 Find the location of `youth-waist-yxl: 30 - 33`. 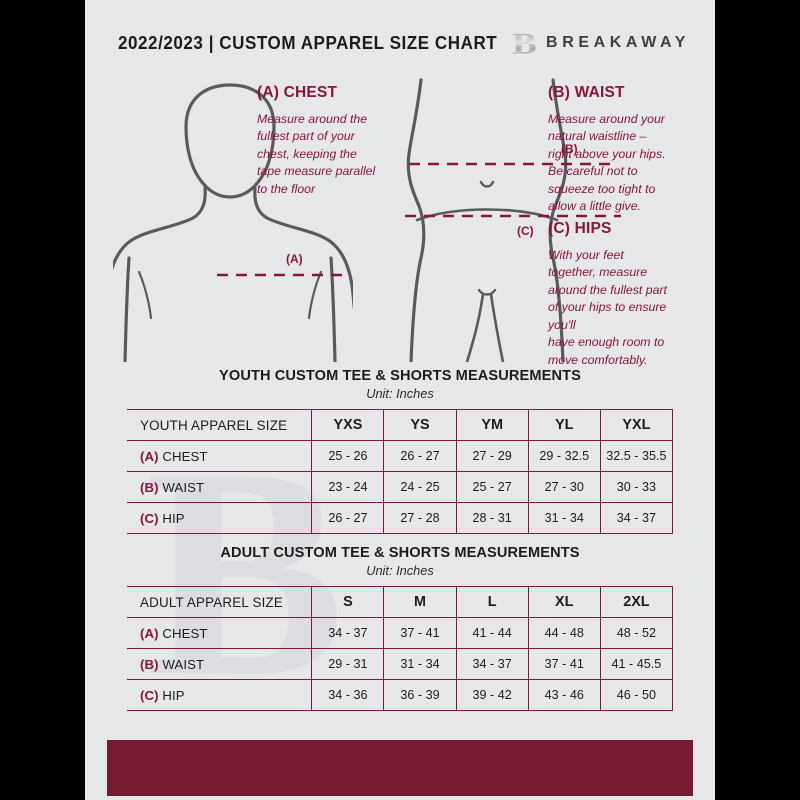

youth-waist-yxl: 30 - 33 is located at coordinates (636, 487).